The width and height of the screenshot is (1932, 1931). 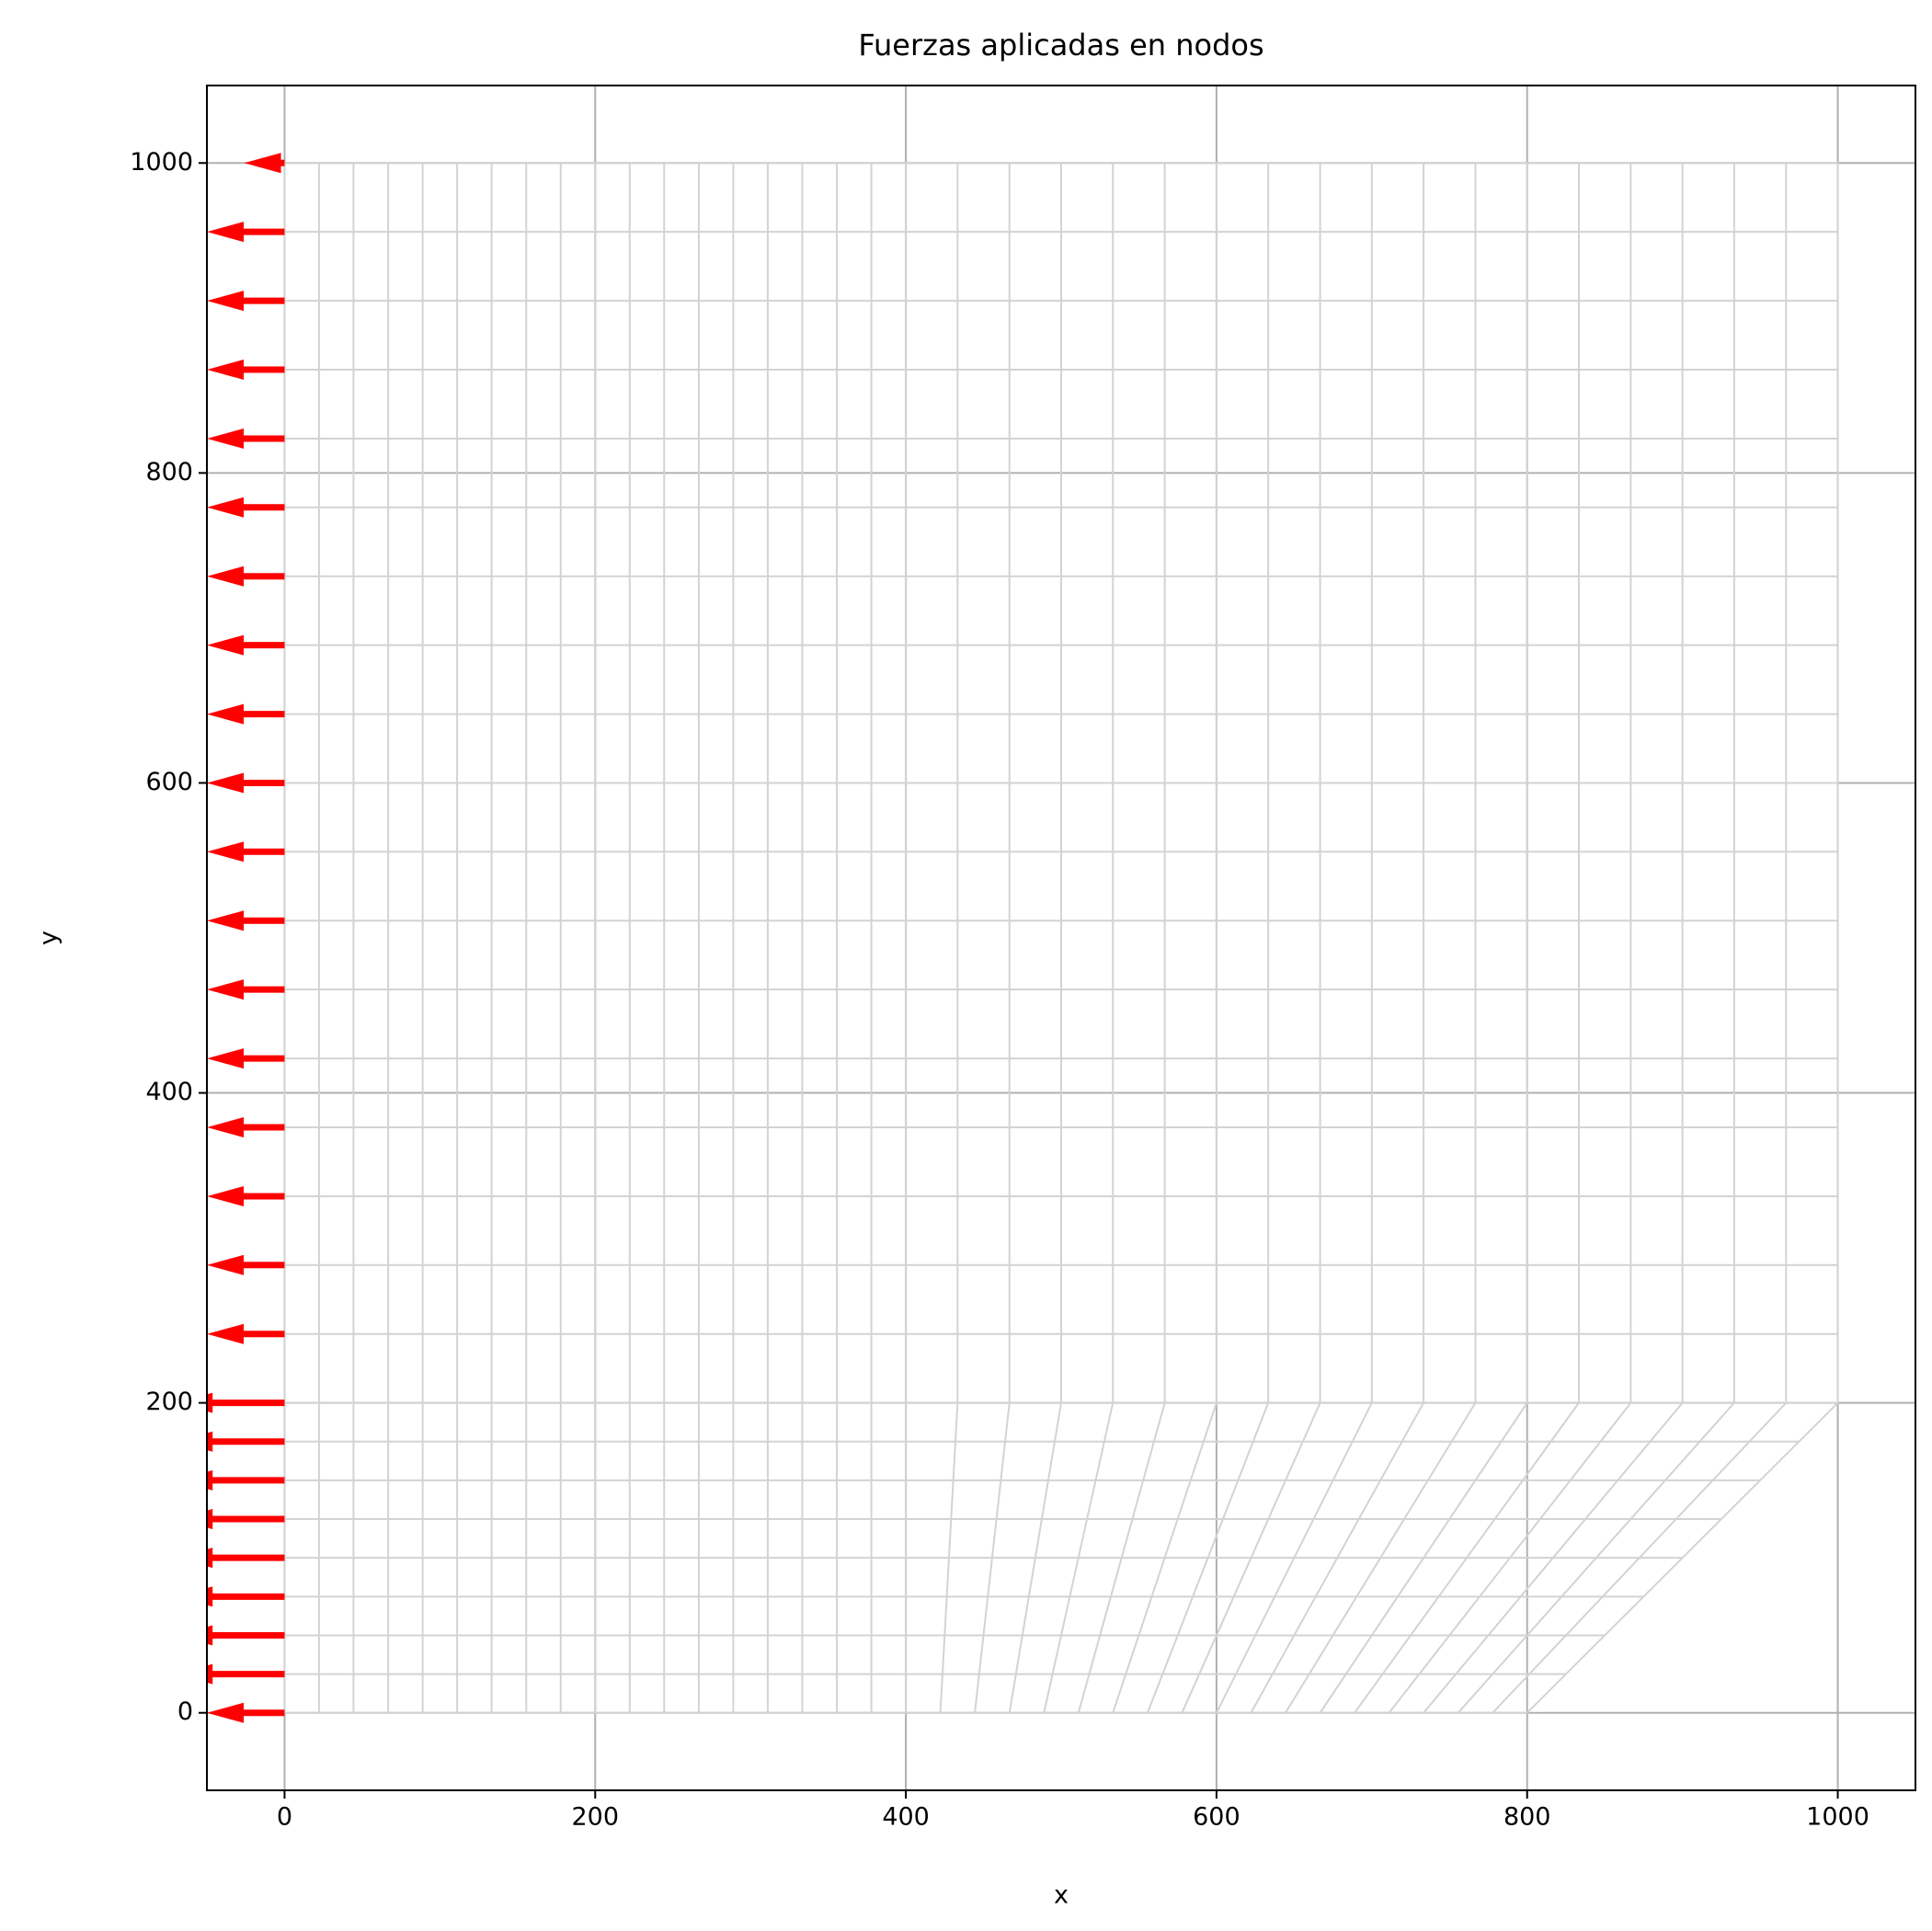 What do you see at coordinates (1837, 1818) in the screenshot?
I see `x-tick-label: 1000` at bounding box center [1837, 1818].